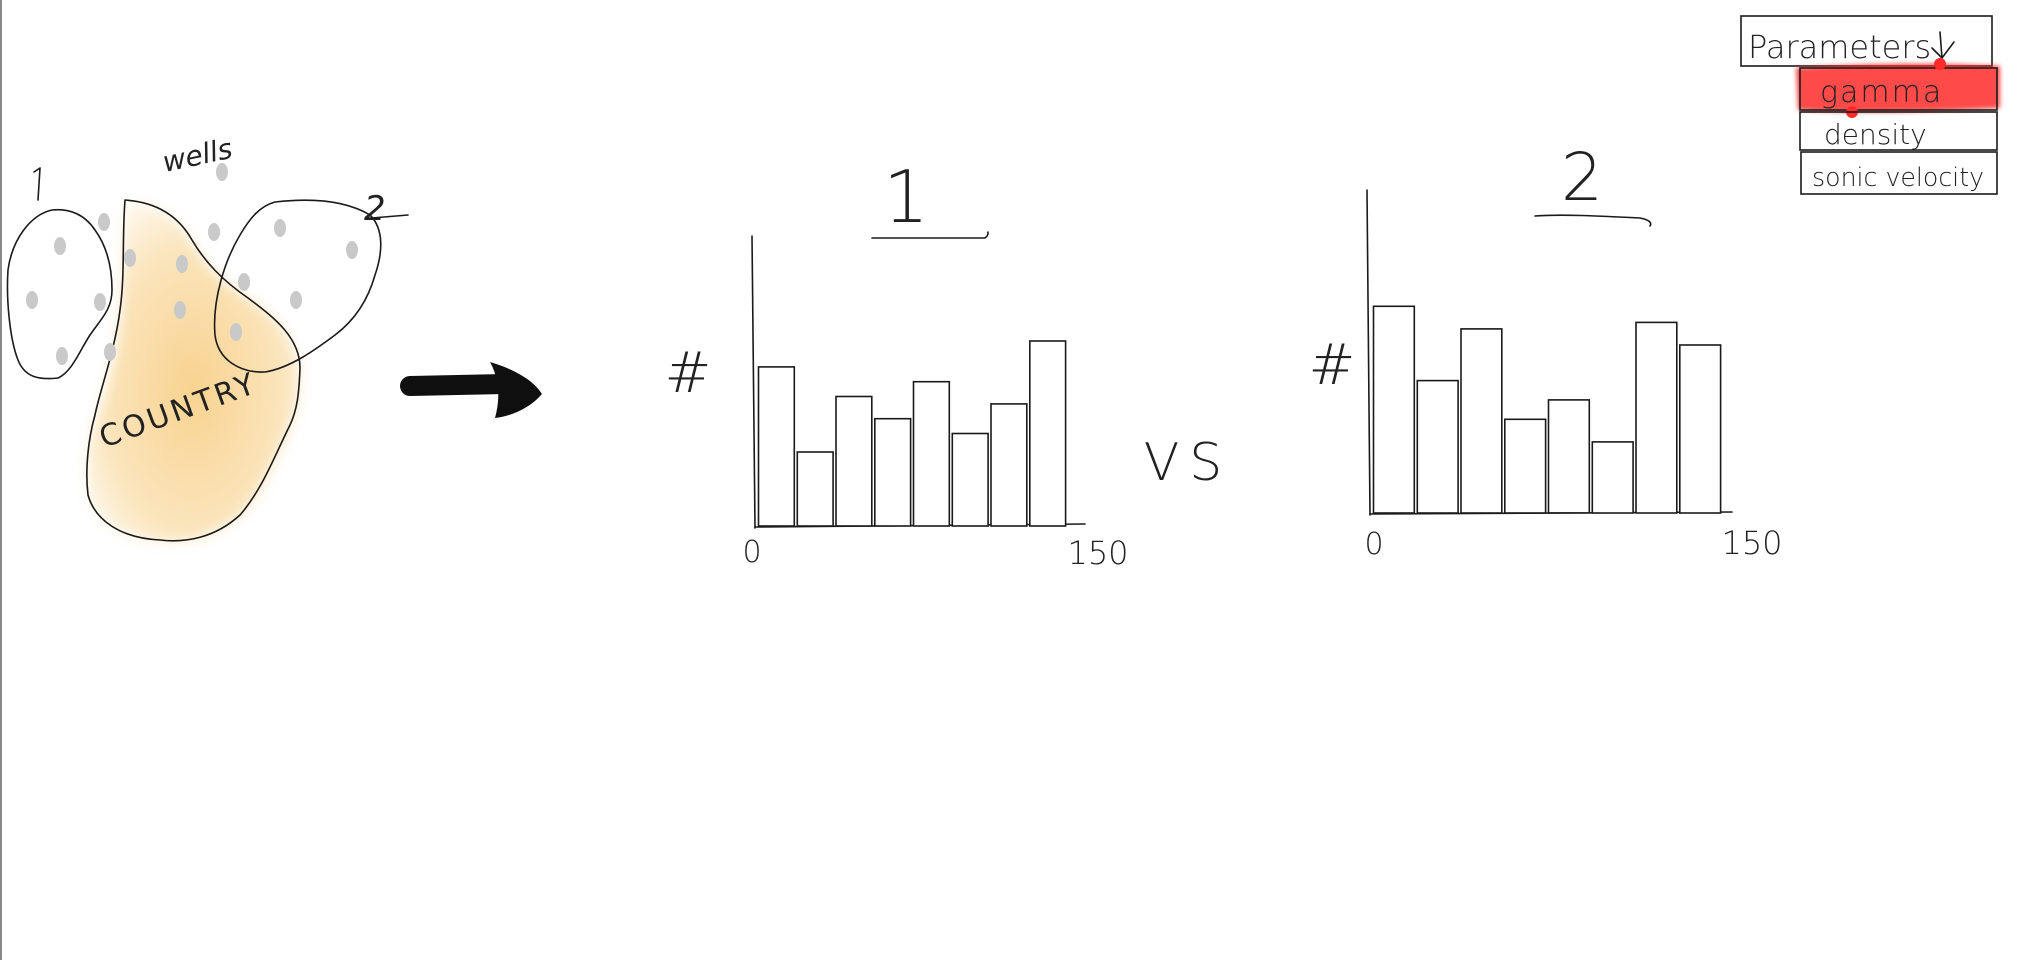  I want to click on chart-2-title: 2, so click(1582, 177).